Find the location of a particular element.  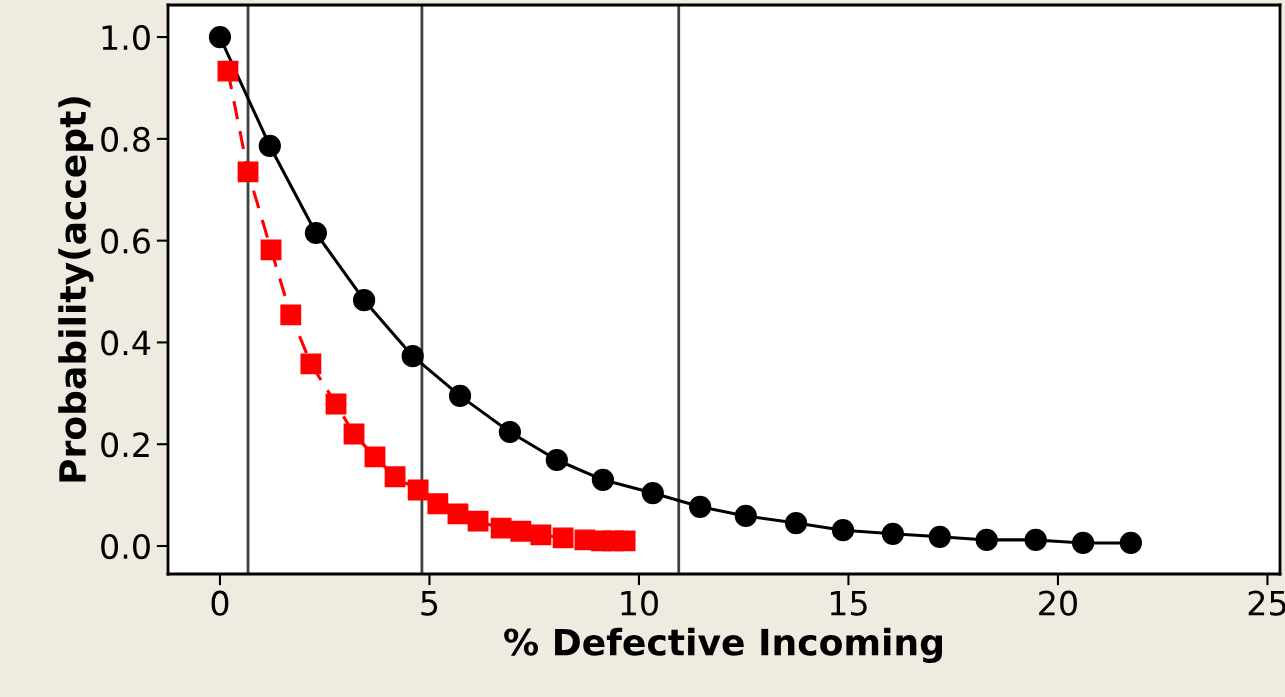

x-tick-label: 0 is located at coordinates (220, 603).